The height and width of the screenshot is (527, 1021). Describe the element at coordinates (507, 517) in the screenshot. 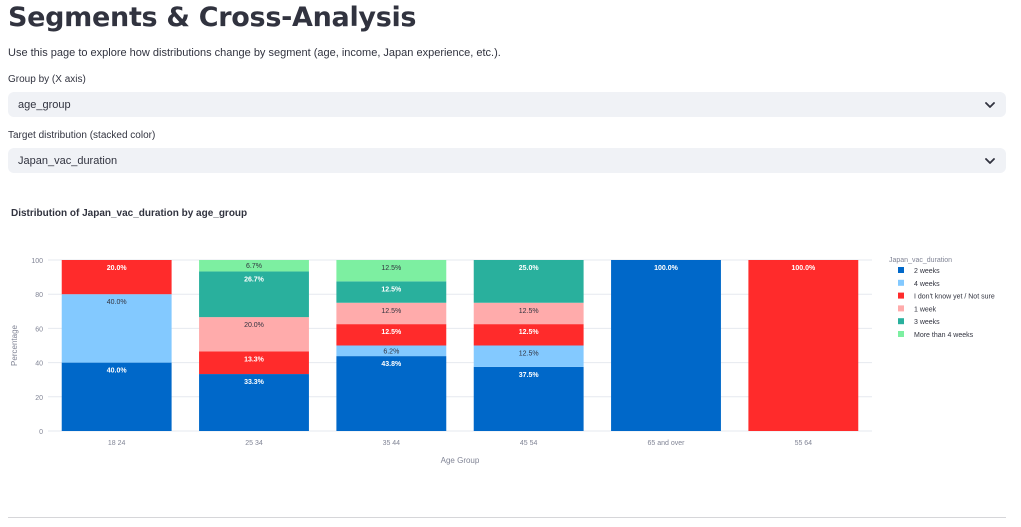

I see `divider` at that location.